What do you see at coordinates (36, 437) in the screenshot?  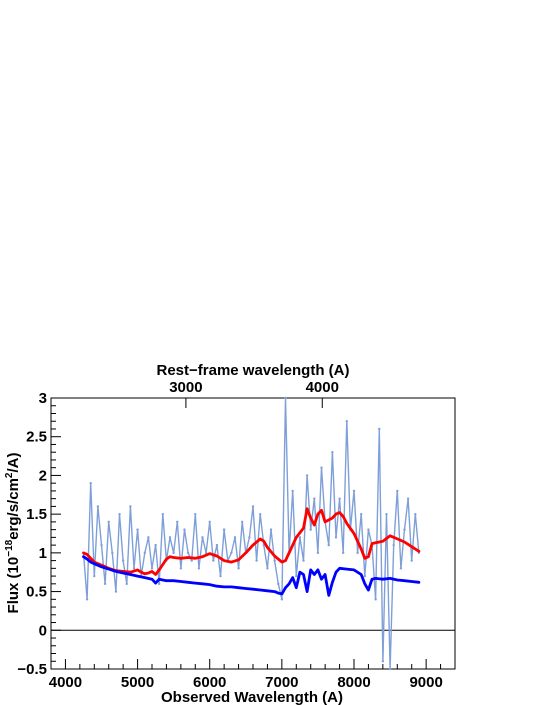 I see `y-tick-label: 2.5` at bounding box center [36, 437].